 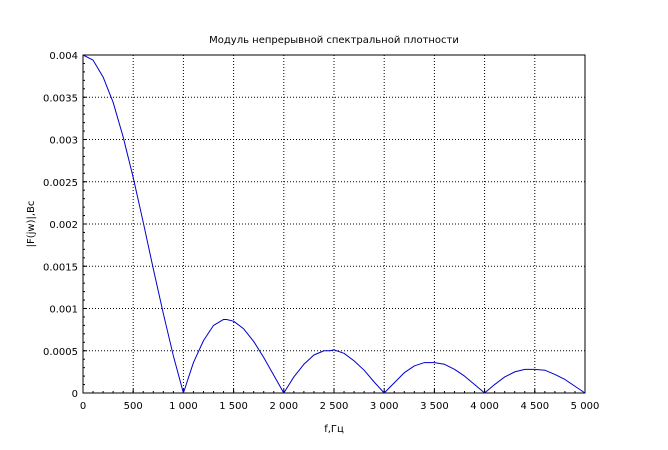 I want to click on y-tick-label: 0.0005, so click(x=60, y=352).